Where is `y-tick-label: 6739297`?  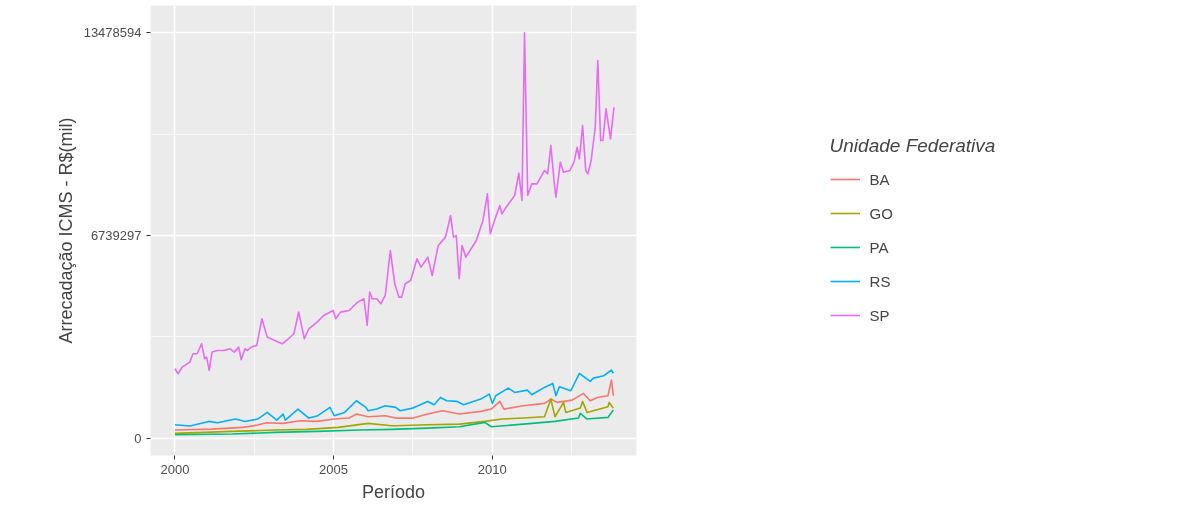
y-tick-label: 6739297 is located at coordinates (116, 235).